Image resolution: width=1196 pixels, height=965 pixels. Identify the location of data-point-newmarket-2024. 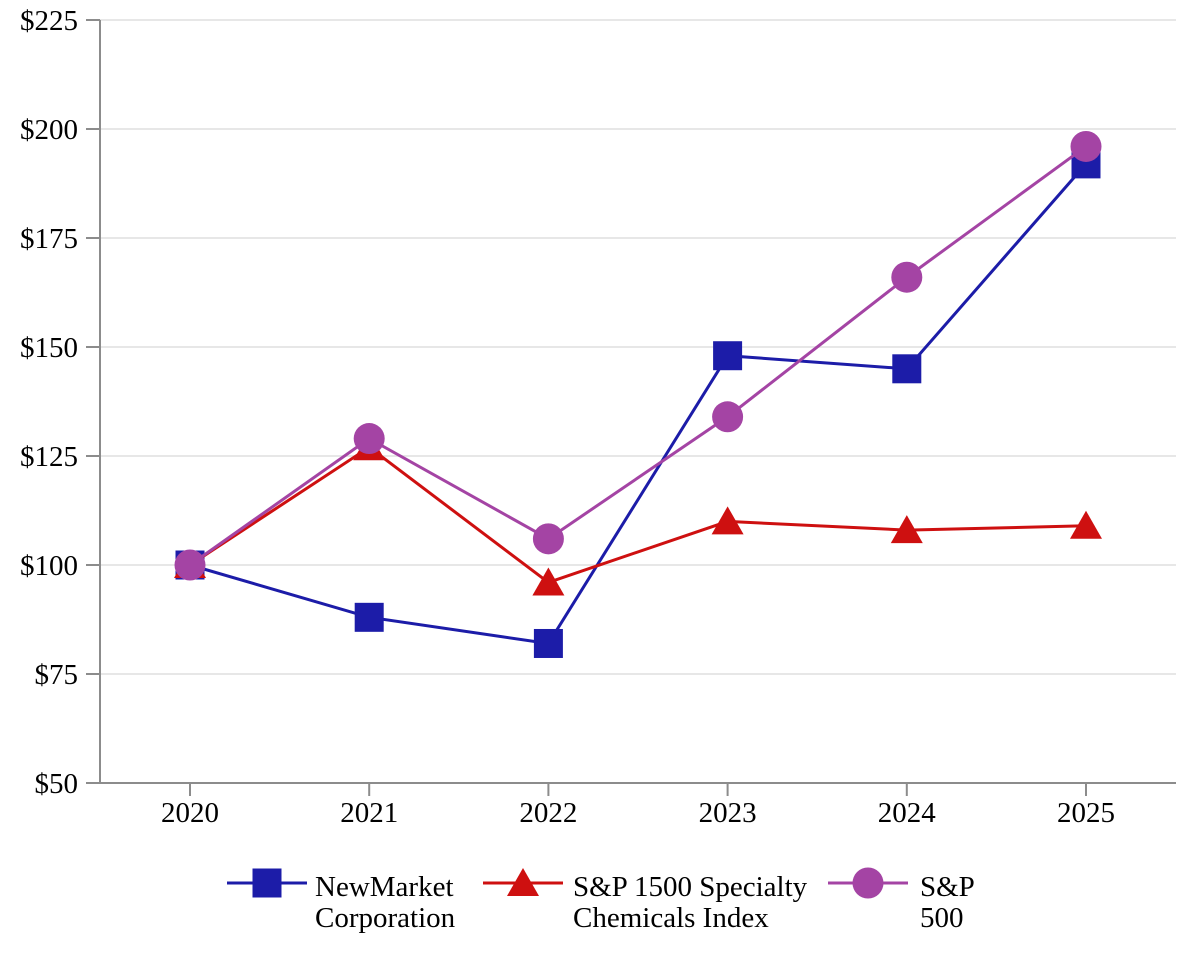
(907, 369).